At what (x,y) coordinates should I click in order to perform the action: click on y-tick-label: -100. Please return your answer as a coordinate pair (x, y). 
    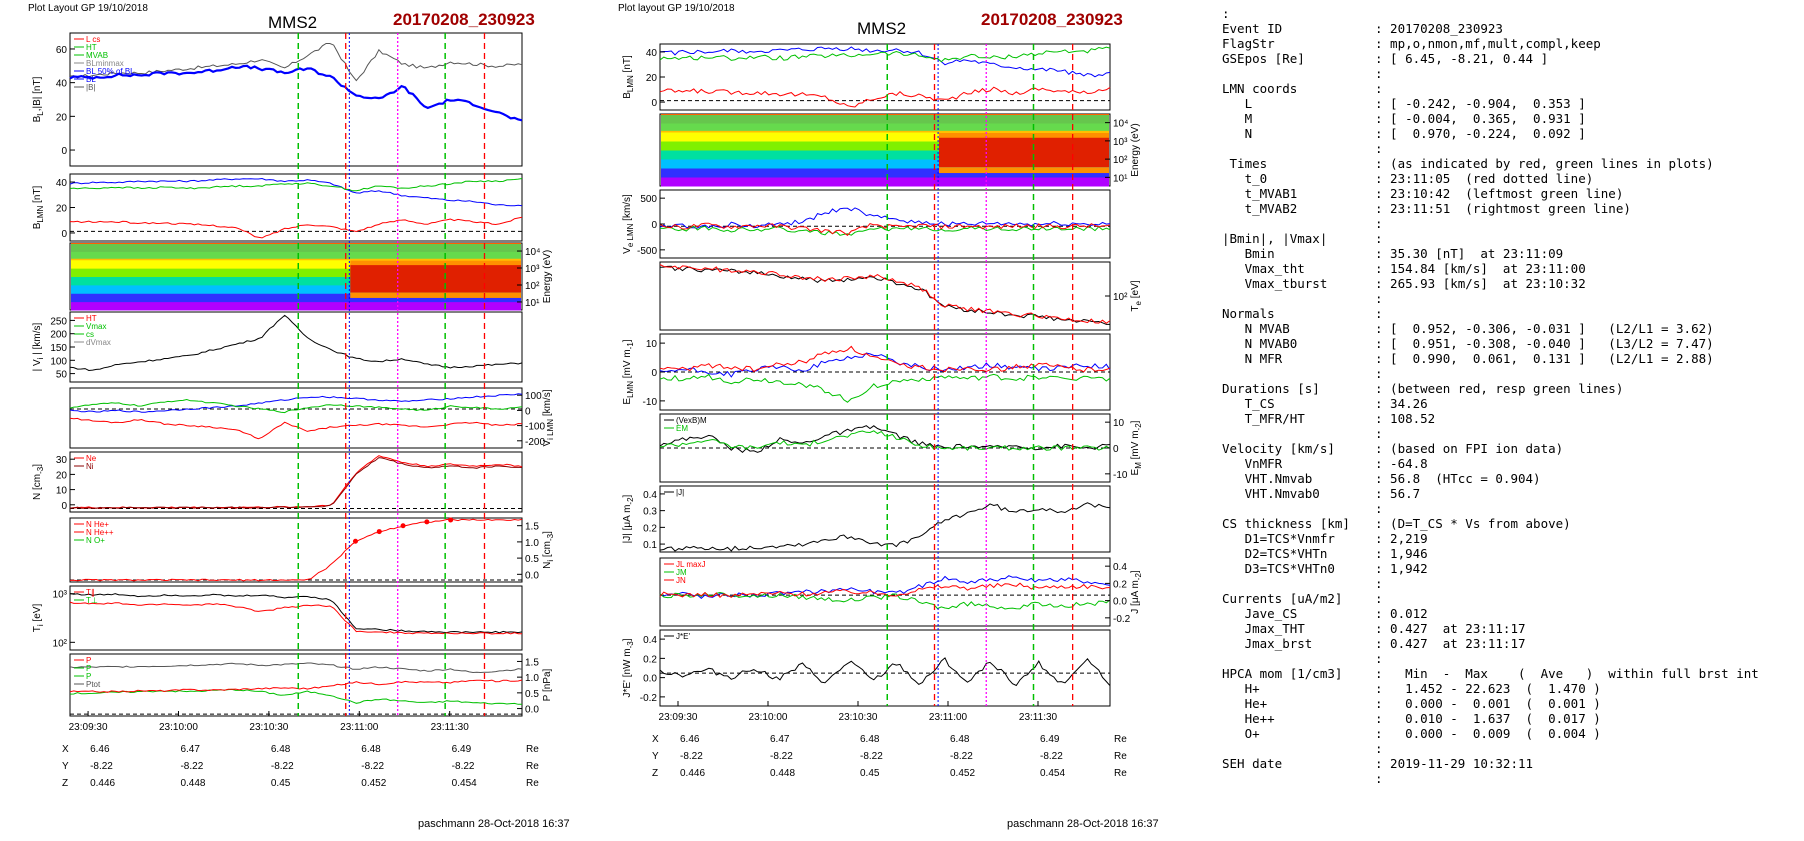
    Looking at the image, I should click on (535, 427).